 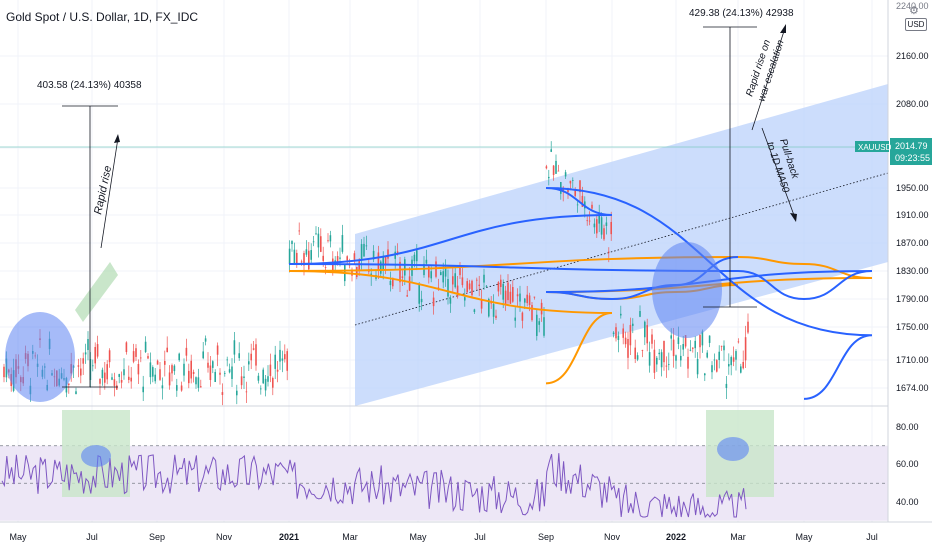 What do you see at coordinates (912, 299) in the screenshot?
I see `price-tick-label: 1790.00` at bounding box center [912, 299].